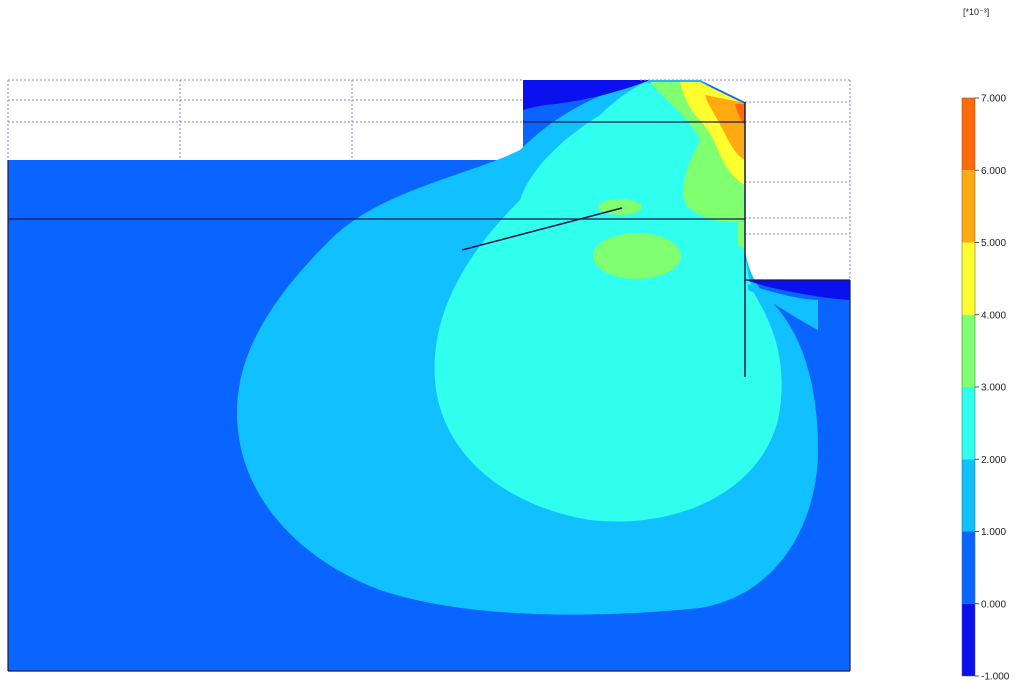  I want to click on ground-anchor, so click(542, 229).